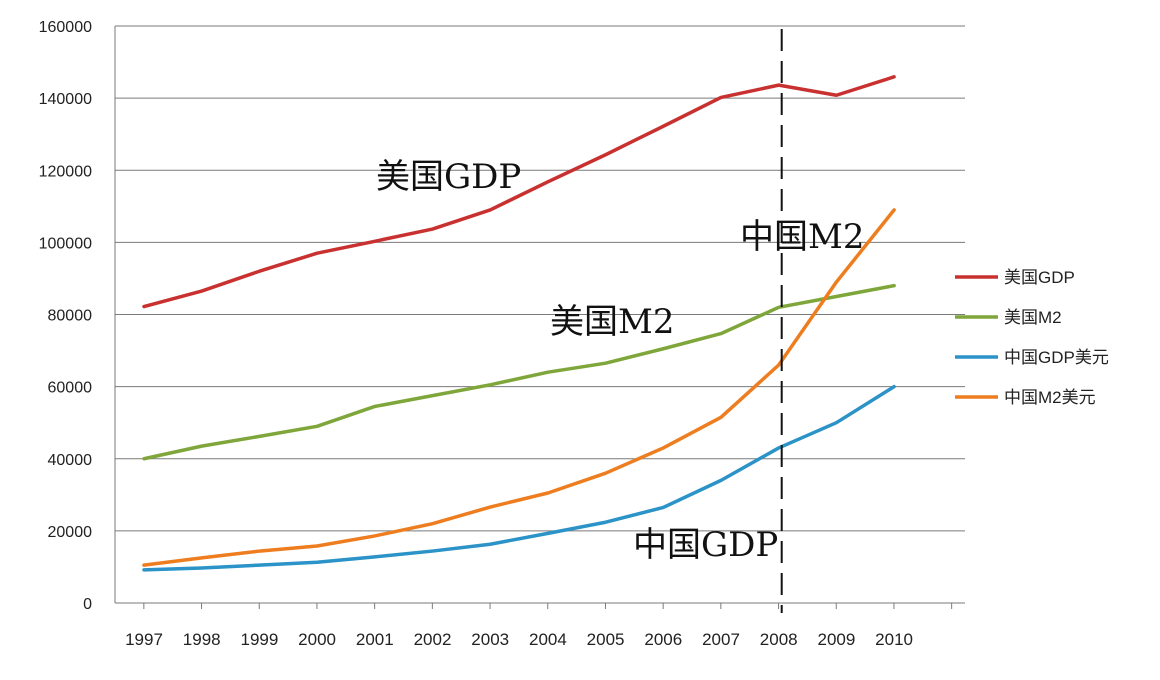  What do you see at coordinates (548, 639) in the screenshot?
I see `x-tick-label: 2004` at bounding box center [548, 639].